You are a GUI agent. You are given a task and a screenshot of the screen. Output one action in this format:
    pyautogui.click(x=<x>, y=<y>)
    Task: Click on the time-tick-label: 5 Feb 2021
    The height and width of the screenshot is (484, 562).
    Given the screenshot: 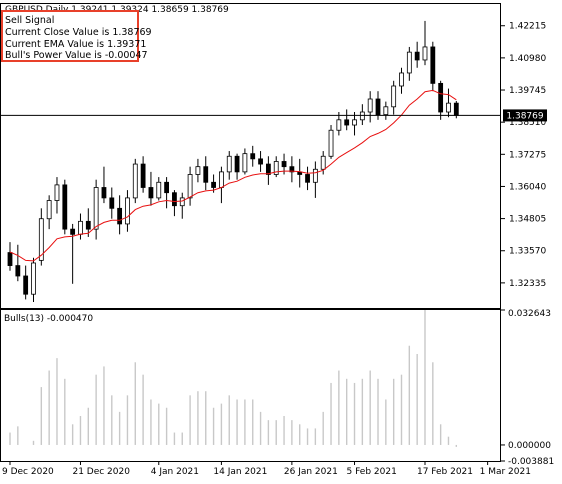 What is the action you would take?
    pyautogui.click(x=372, y=472)
    